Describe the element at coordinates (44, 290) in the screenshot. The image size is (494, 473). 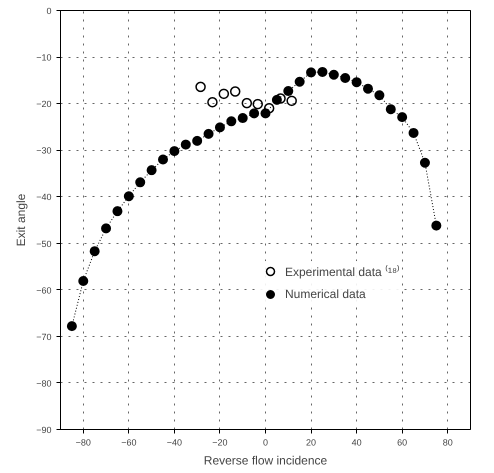
I see `y-tick-label: −60` at that location.